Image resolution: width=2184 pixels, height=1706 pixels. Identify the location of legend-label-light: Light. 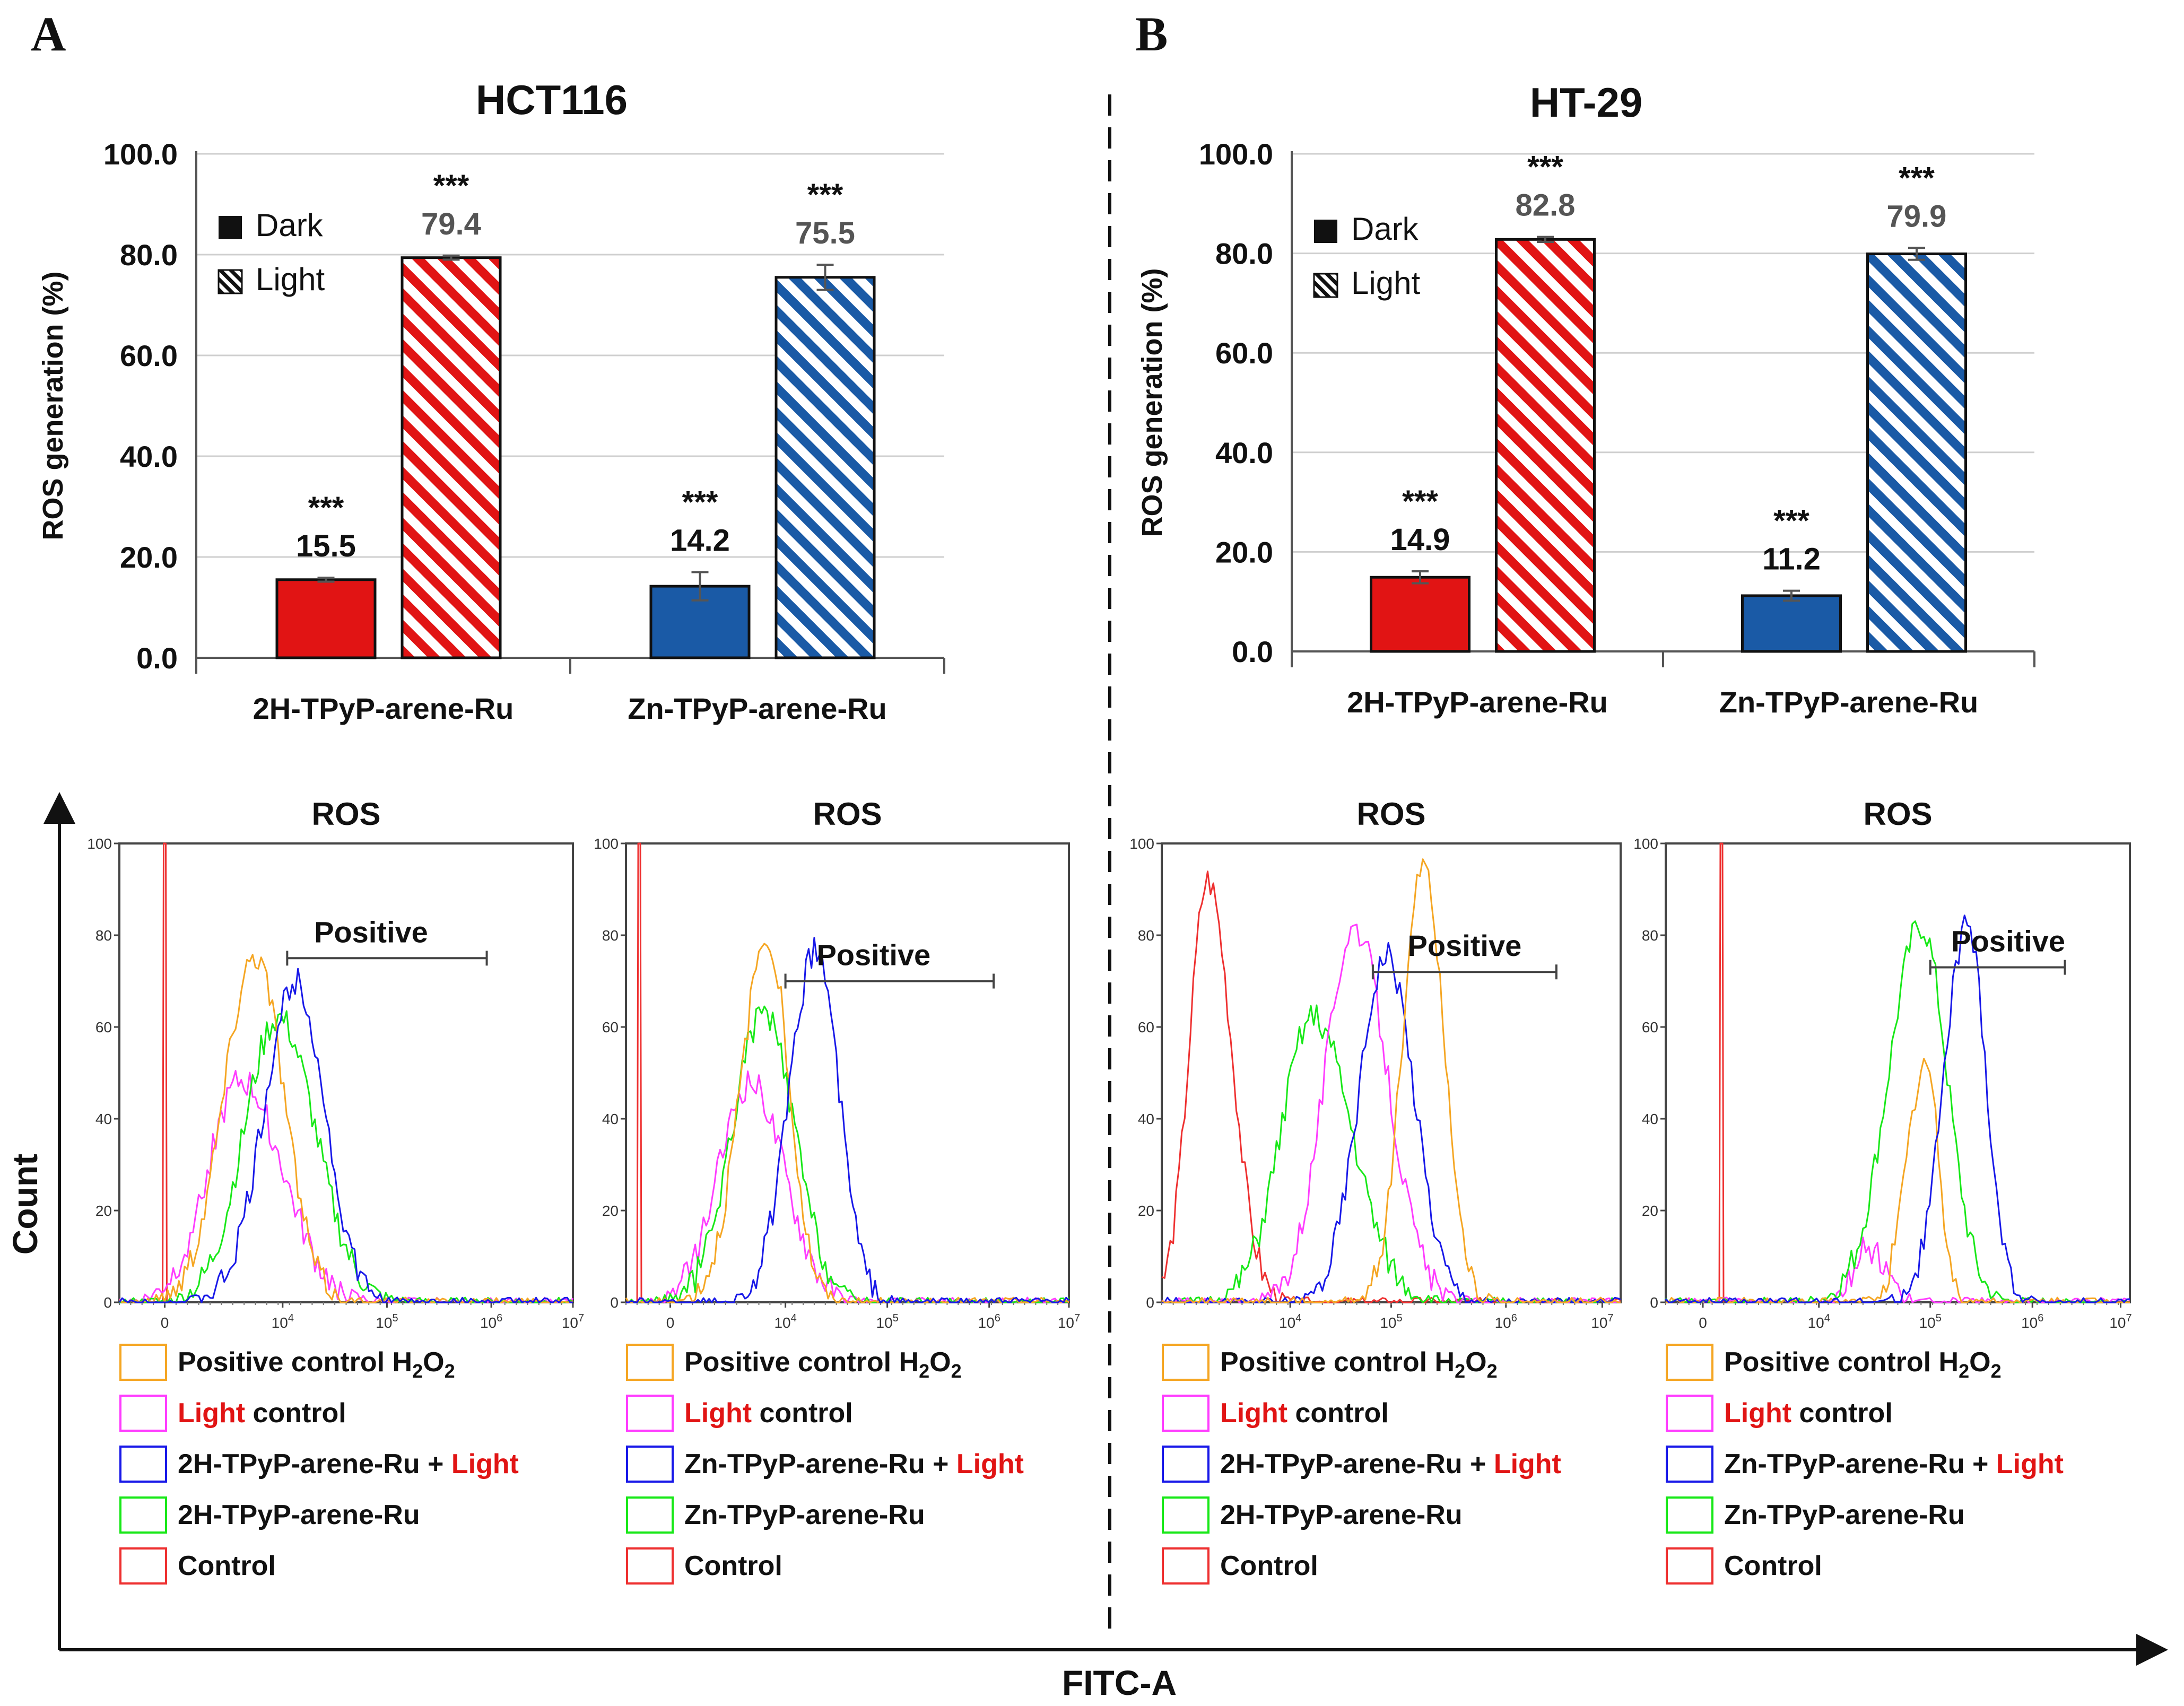
(1385, 283).